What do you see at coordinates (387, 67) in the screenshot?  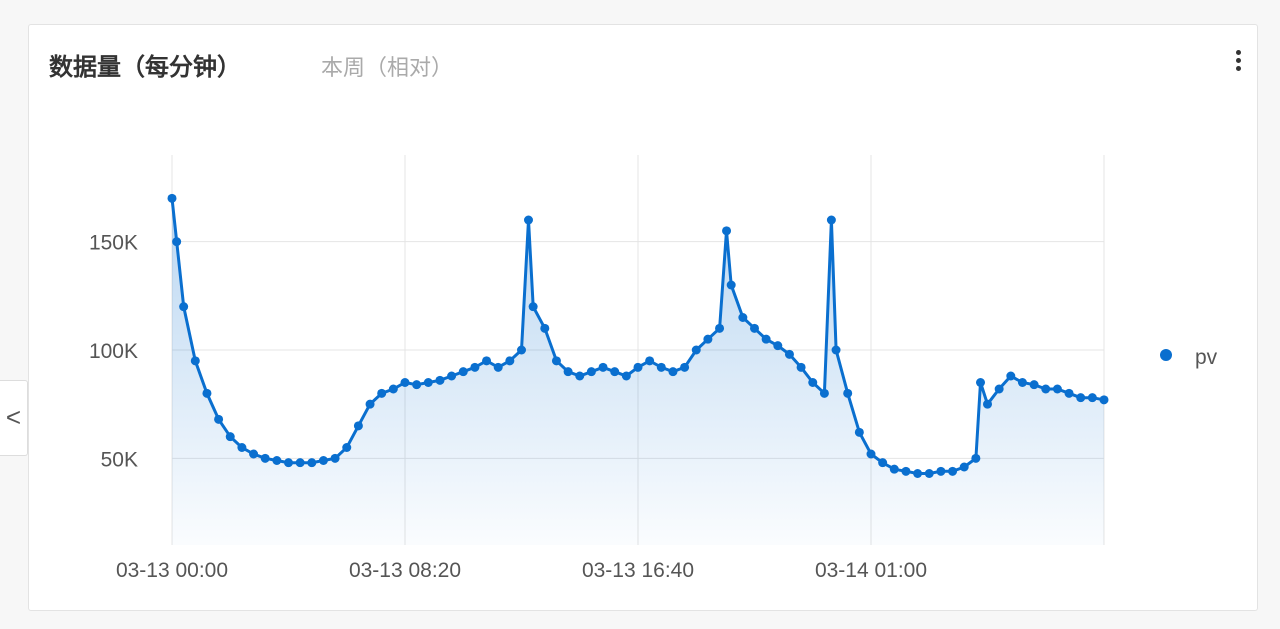 I see `card-subtitle: 本周（相对）` at bounding box center [387, 67].